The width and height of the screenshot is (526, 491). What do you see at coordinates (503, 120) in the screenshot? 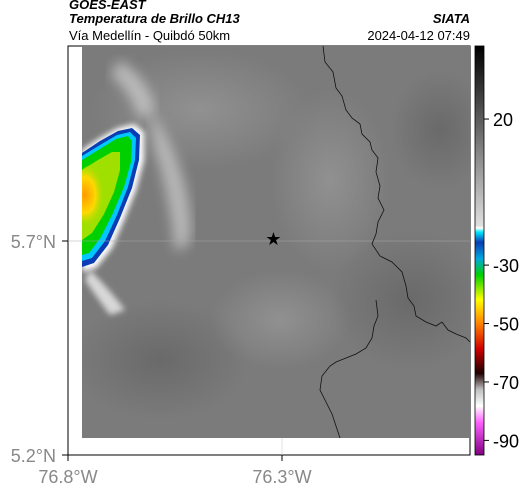
I see `colorbar-tick-label: 20` at bounding box center [503, 120].